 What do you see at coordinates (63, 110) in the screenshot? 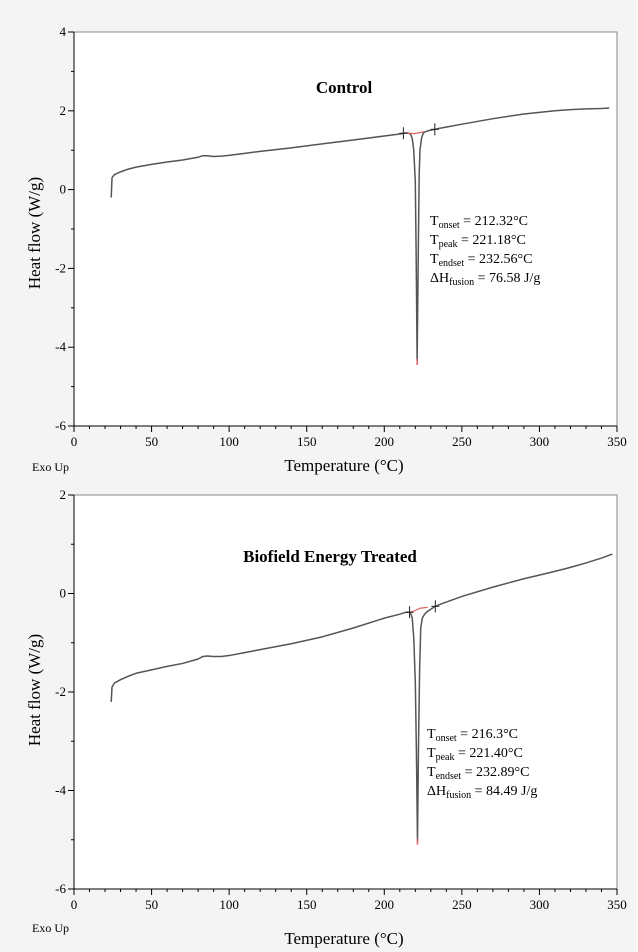
I see `control-y-tick-label: 2` at bounding box center [63, 110].